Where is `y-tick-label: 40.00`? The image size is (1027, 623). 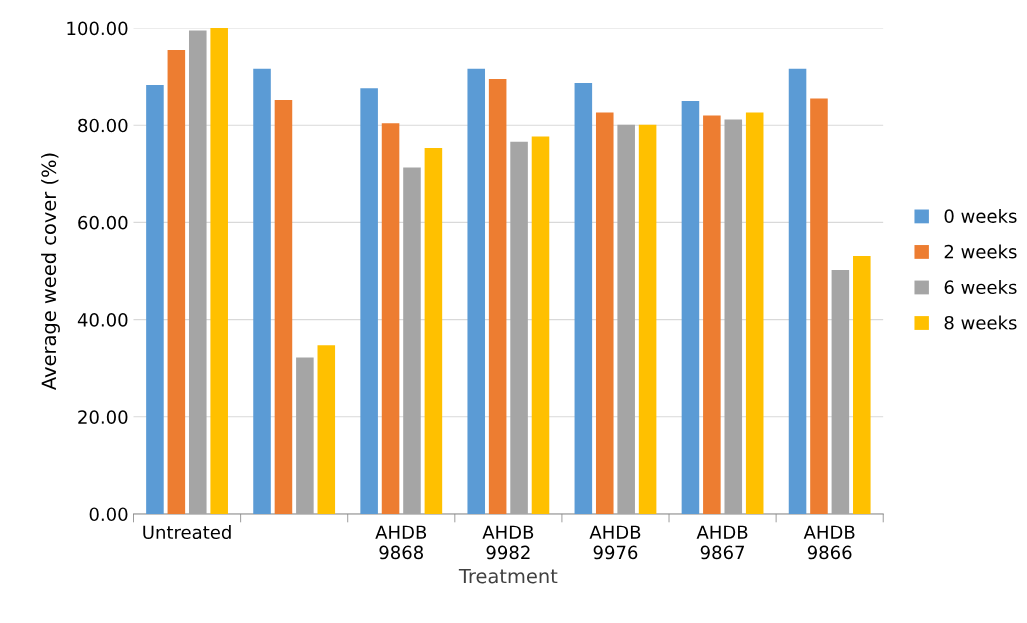
y-tick-label: 40.00 is located at coordinates (102, 320).